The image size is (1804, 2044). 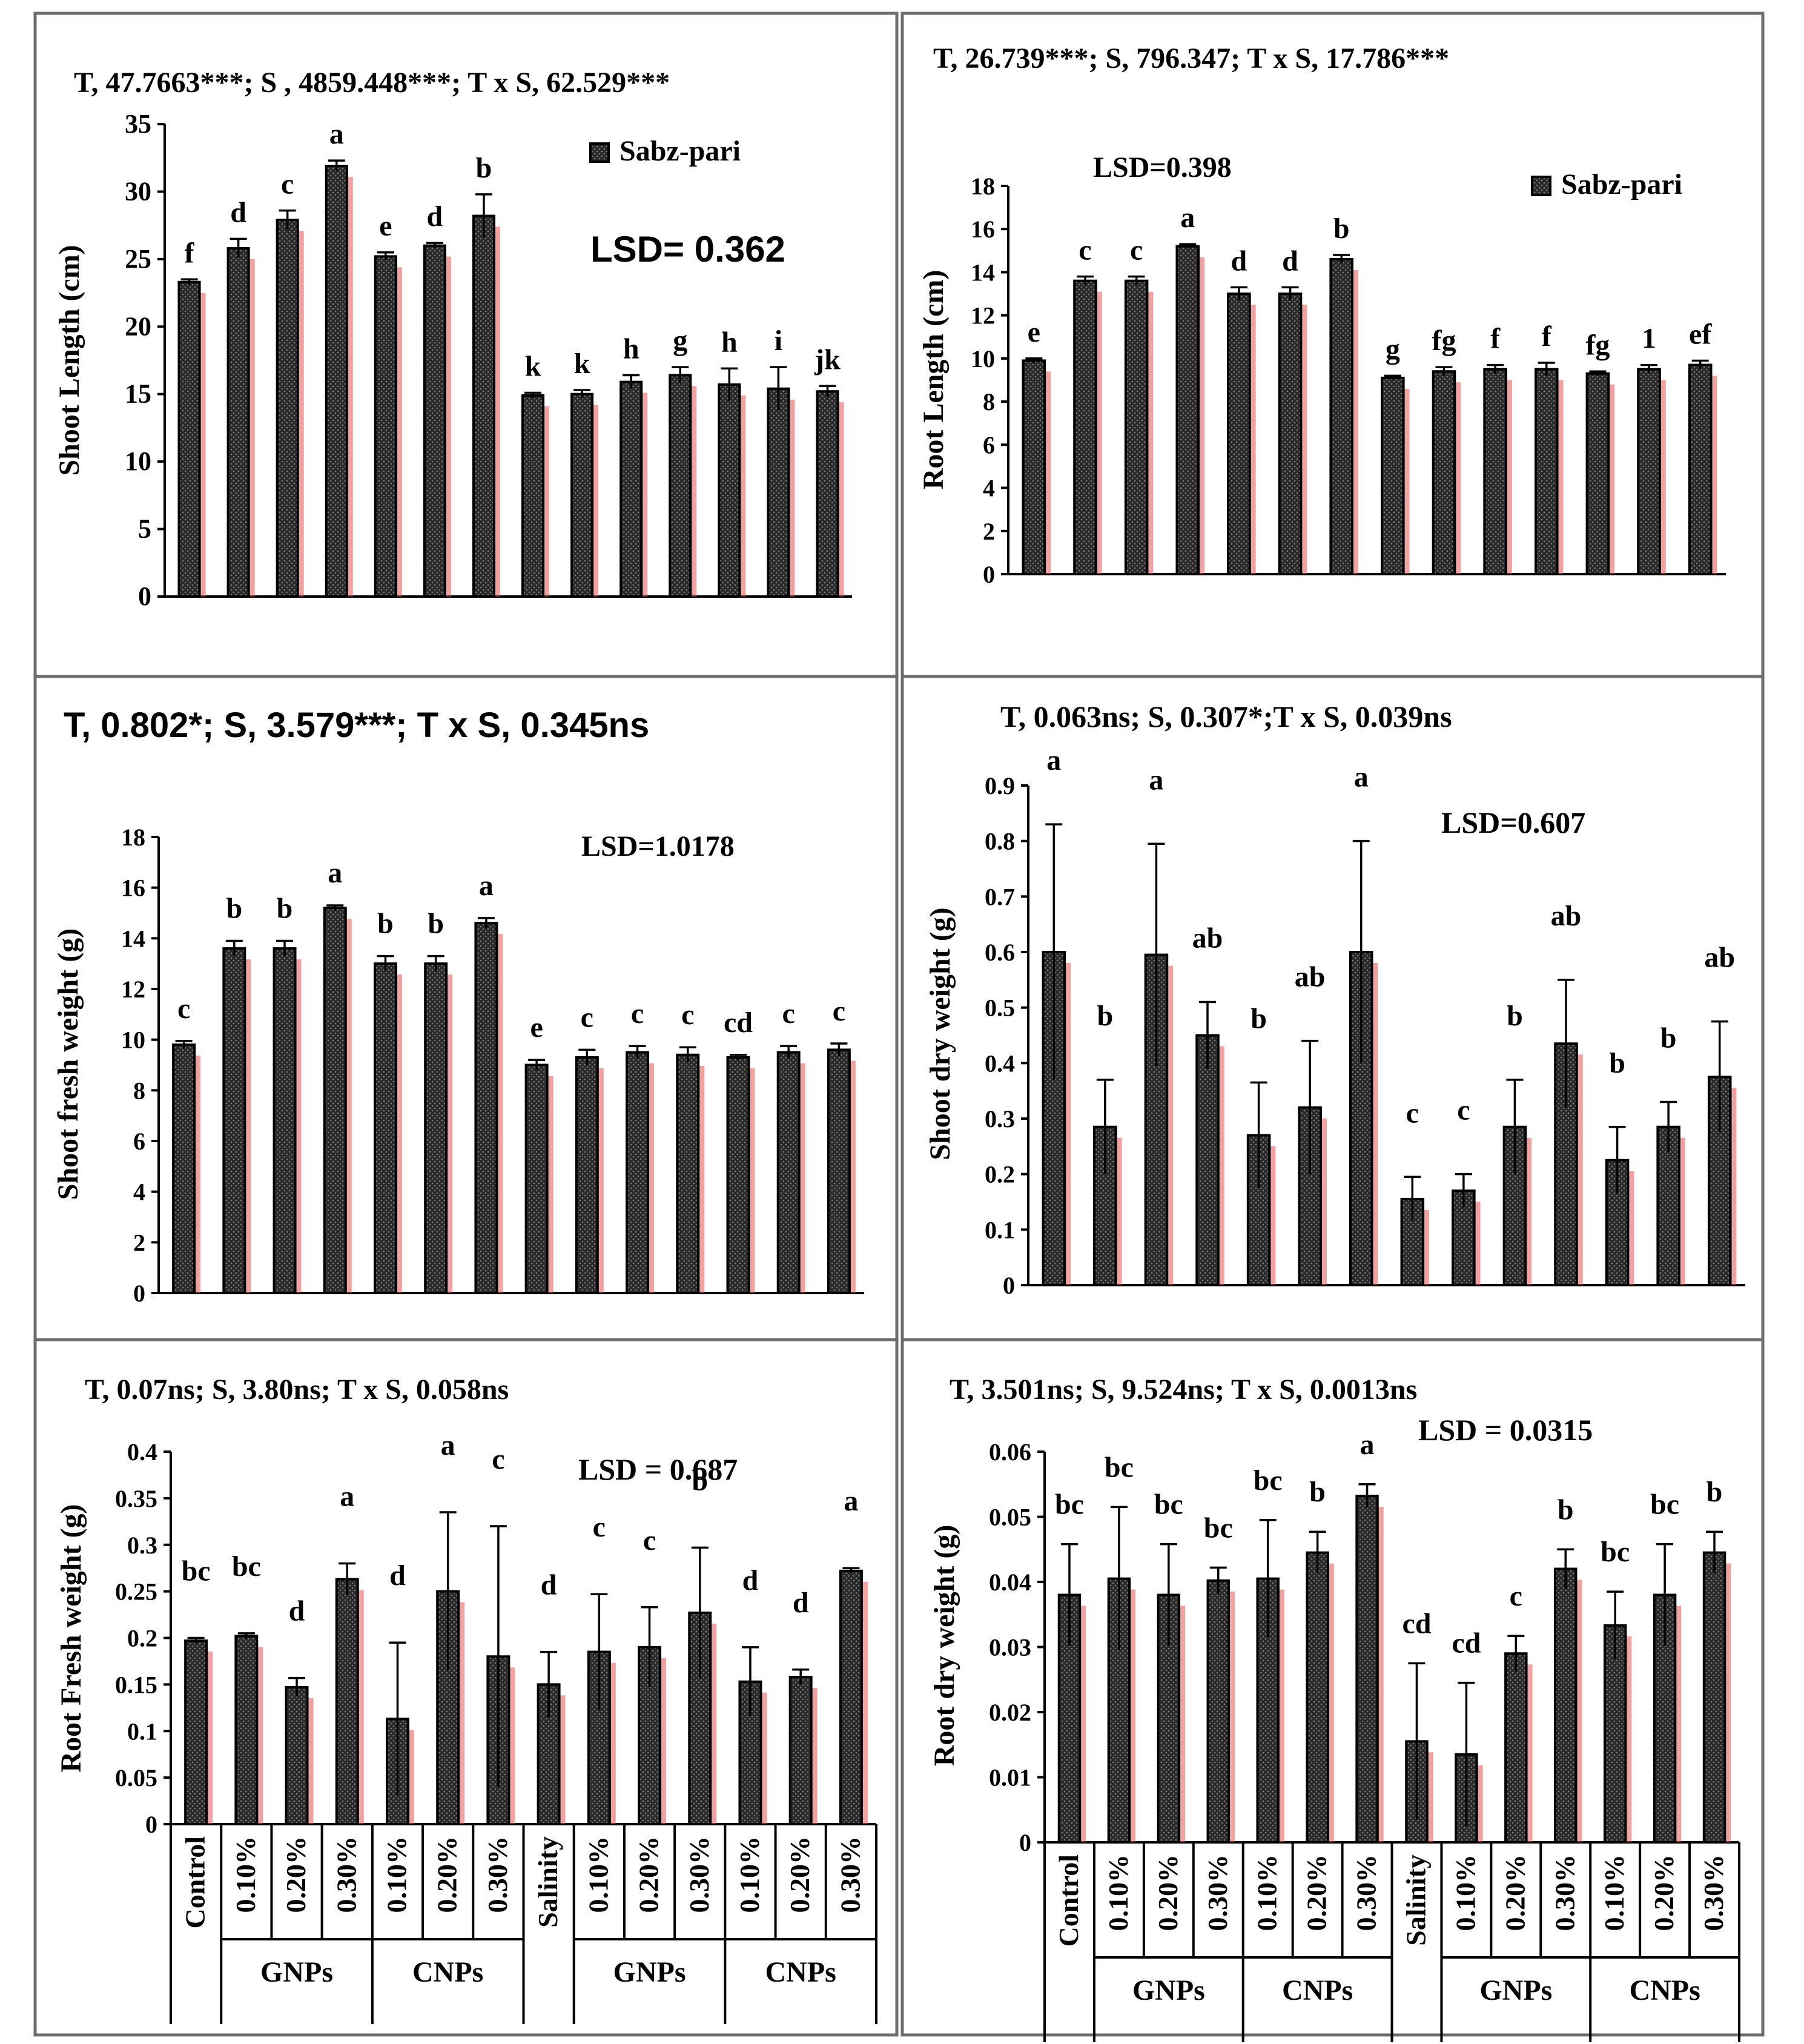 I want to click on y-tick-label: 0.8, so click(x=1000, y=841).